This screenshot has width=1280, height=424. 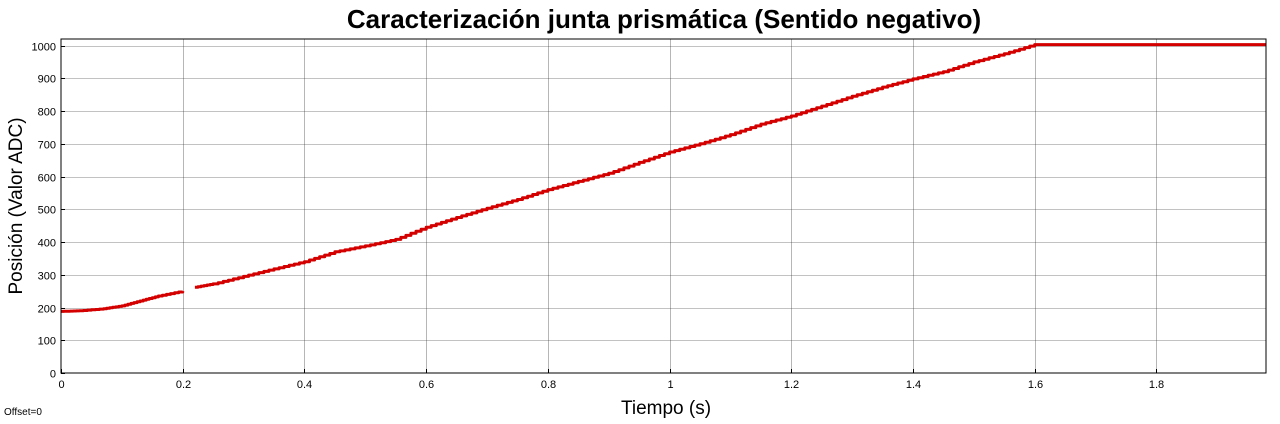 What do you see at coordinates (123, 301) in the screenshot?
I see `series-line-segment` at bounding box center [123, 301].